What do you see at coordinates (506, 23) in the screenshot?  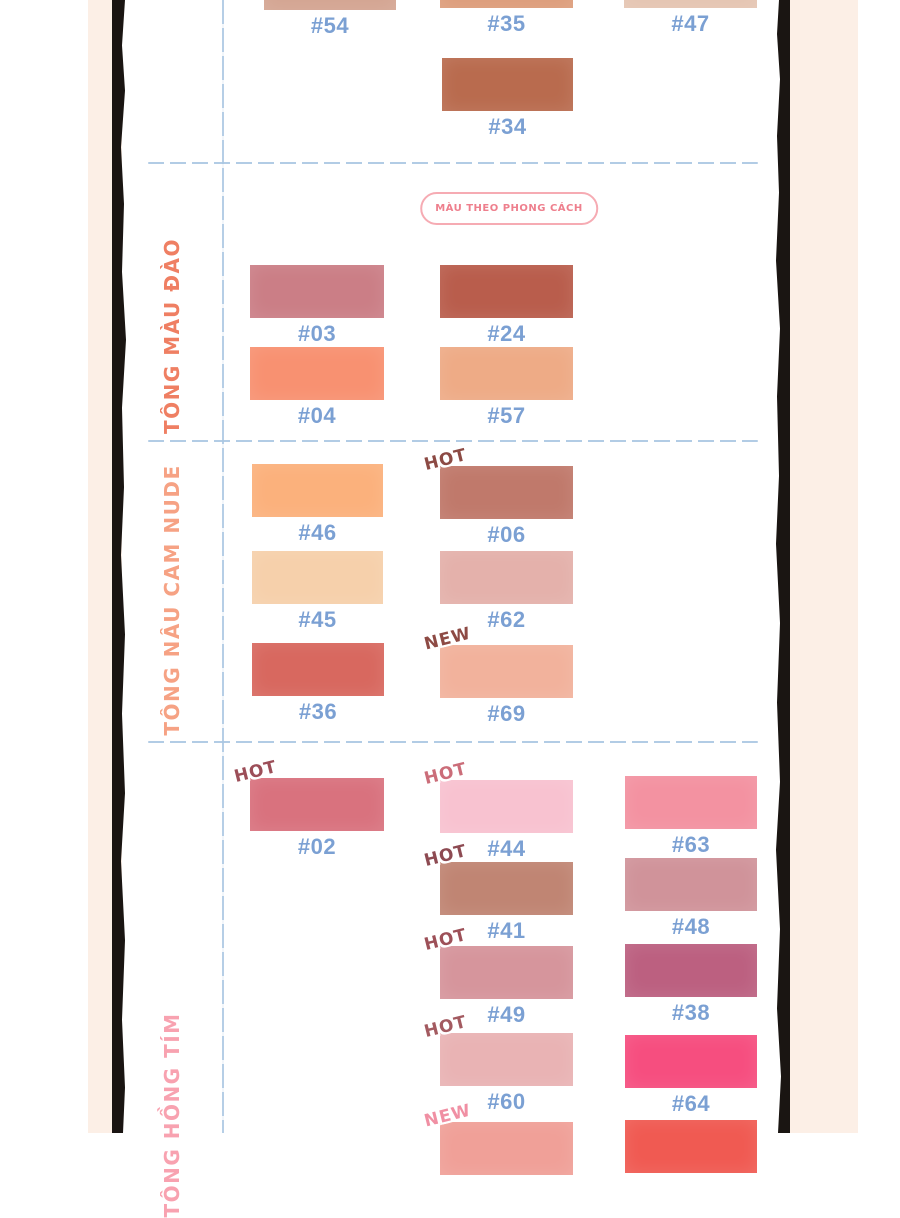 I see `shade-label: #35` at bounding box center [506, 23].